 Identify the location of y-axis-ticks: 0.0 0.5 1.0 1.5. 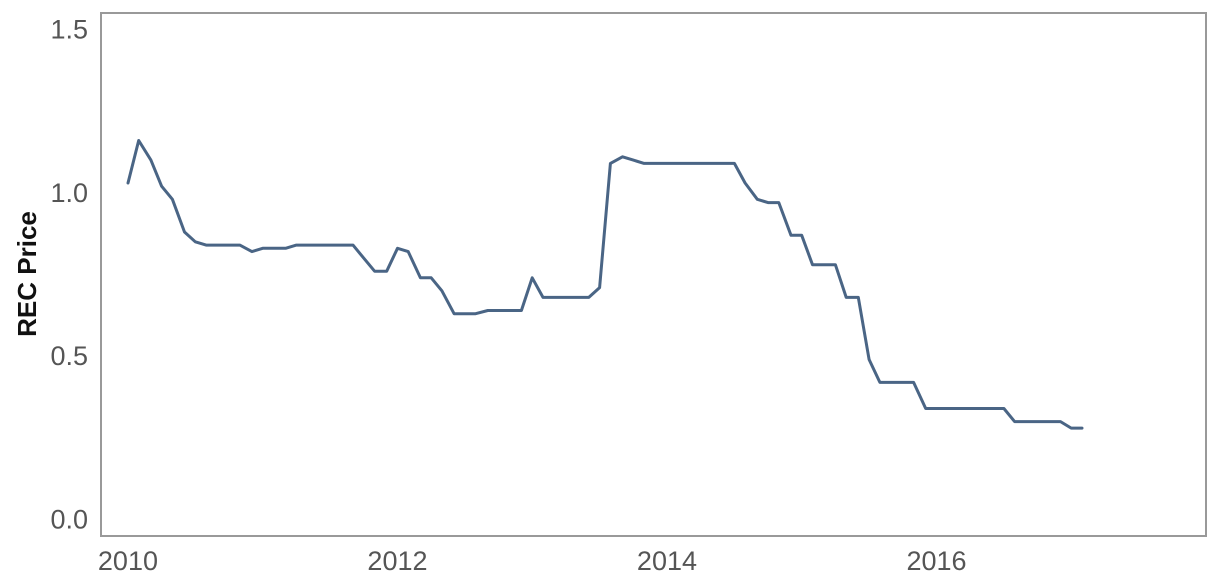
(69, 274).